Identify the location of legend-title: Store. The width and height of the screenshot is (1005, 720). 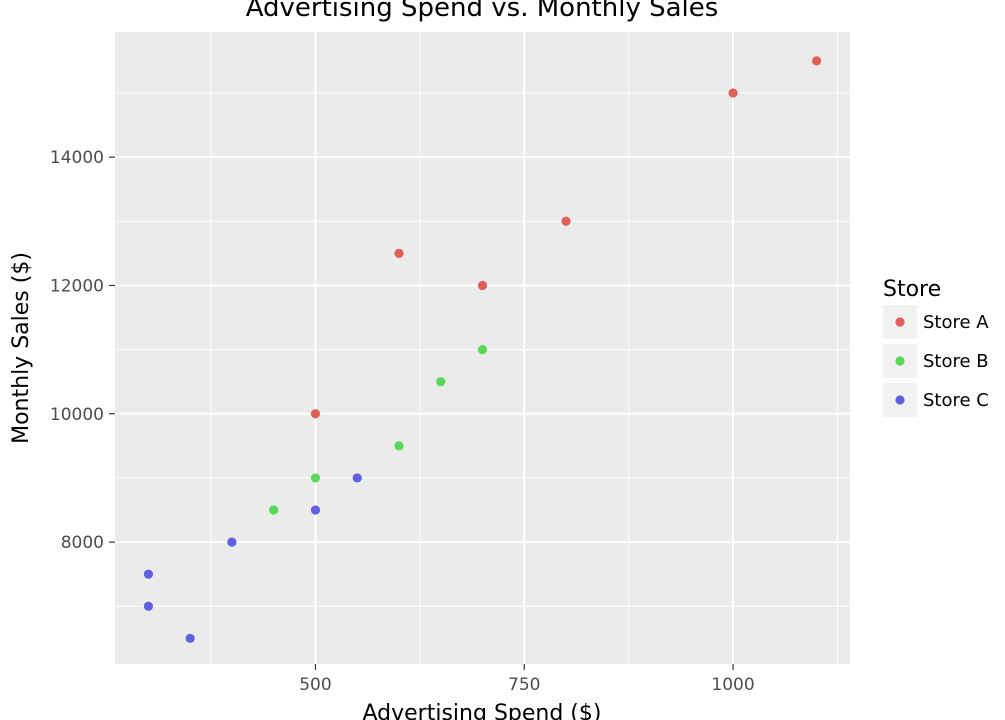
(912, 289).